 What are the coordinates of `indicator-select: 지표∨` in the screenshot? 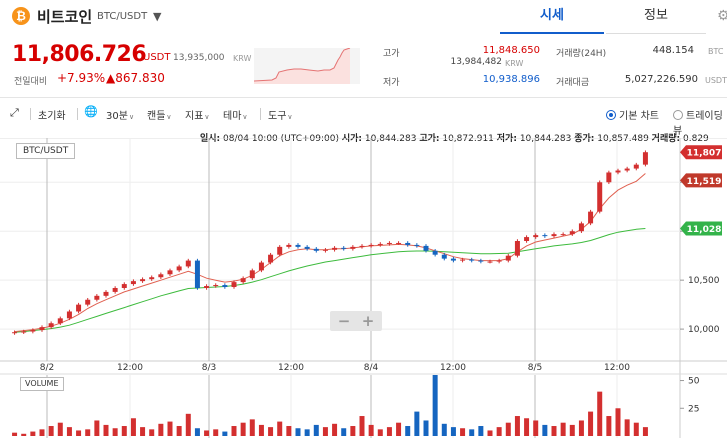 It's located at (197, 114).